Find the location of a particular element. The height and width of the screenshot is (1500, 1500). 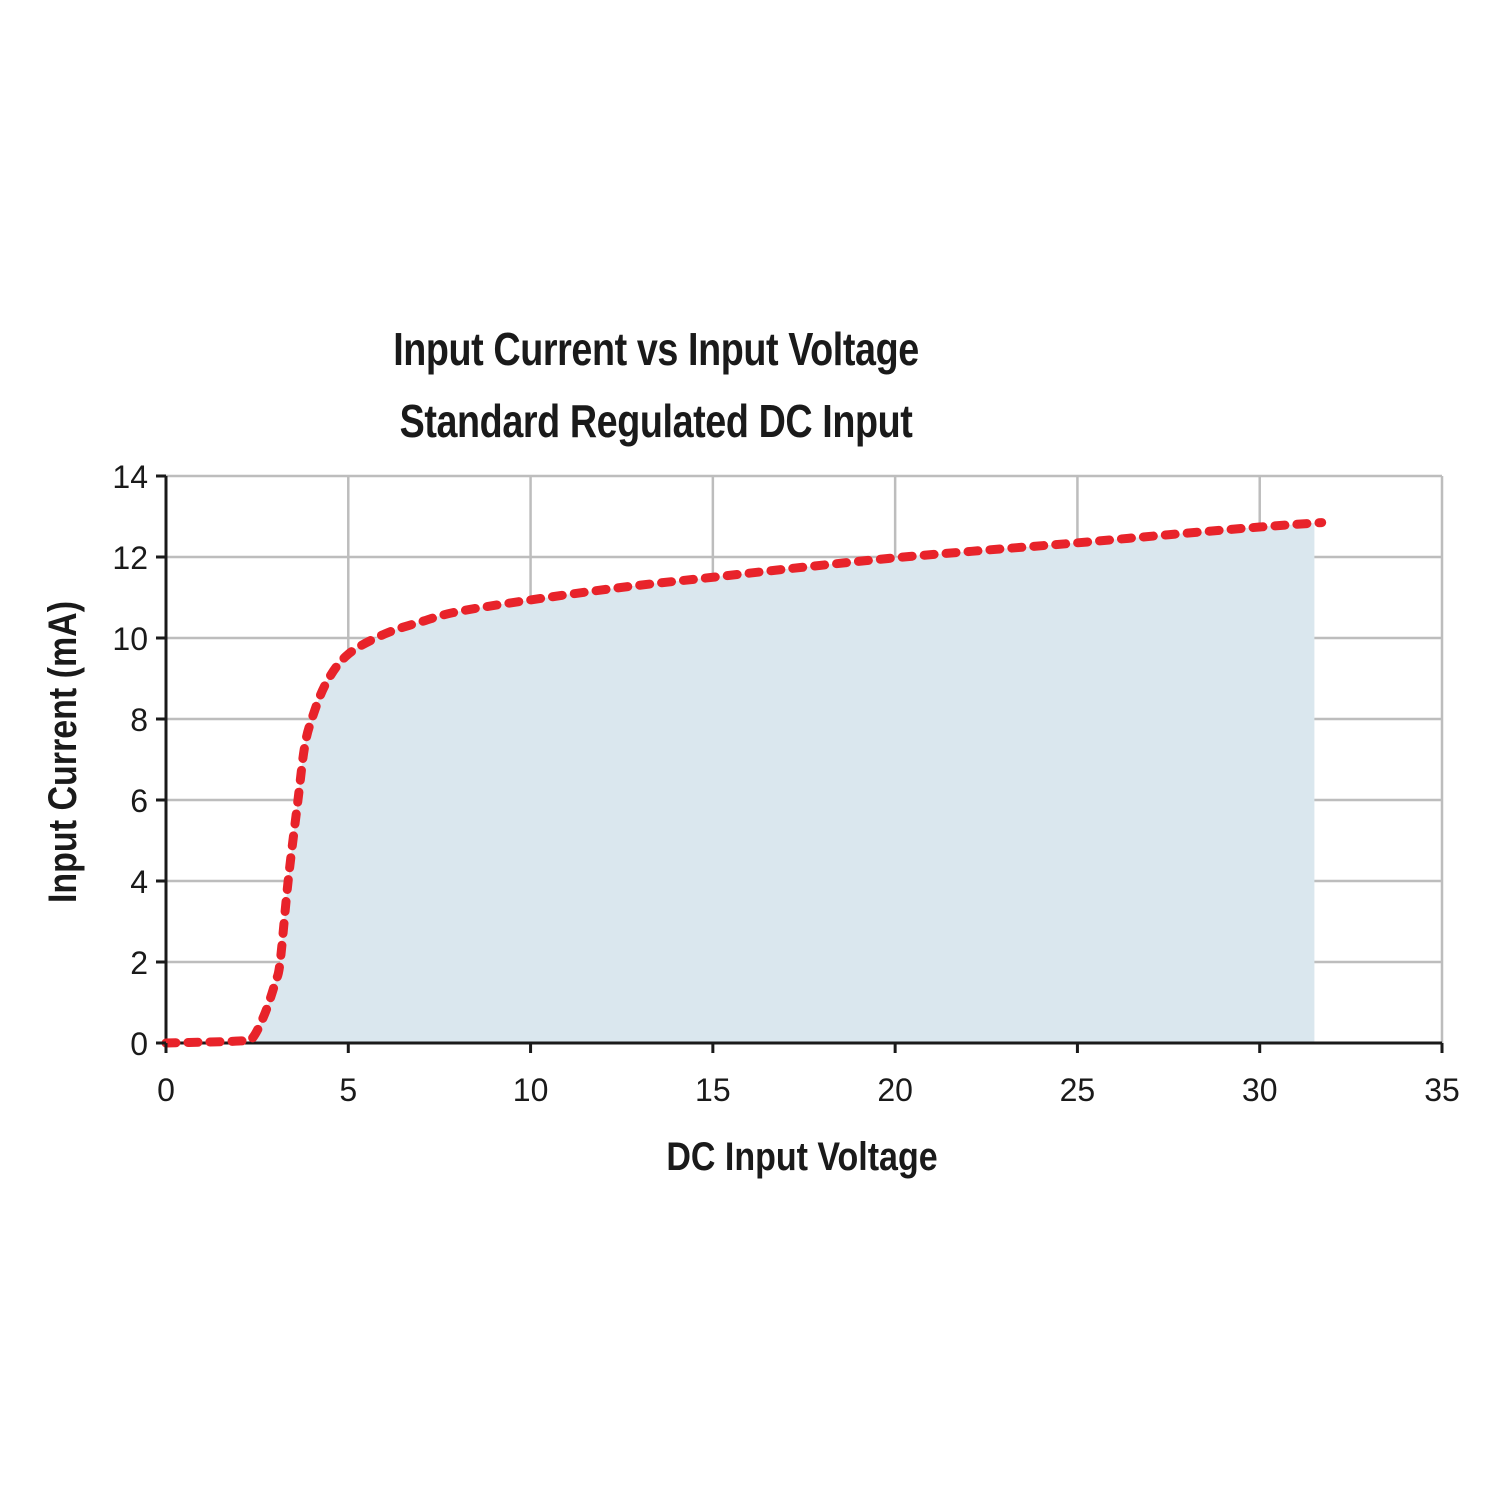

y-tick-label: 12 is located at coordinates (130, 558).